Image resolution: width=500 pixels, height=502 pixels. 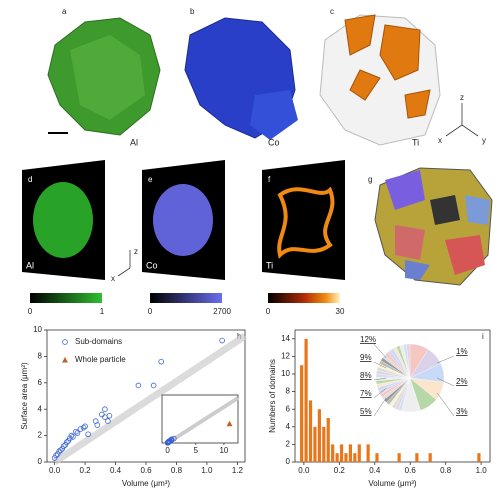 What do you see at coordinates (136, 251) in the screenshot?
I see `axis-name: z` at bounding box center [136, 251].